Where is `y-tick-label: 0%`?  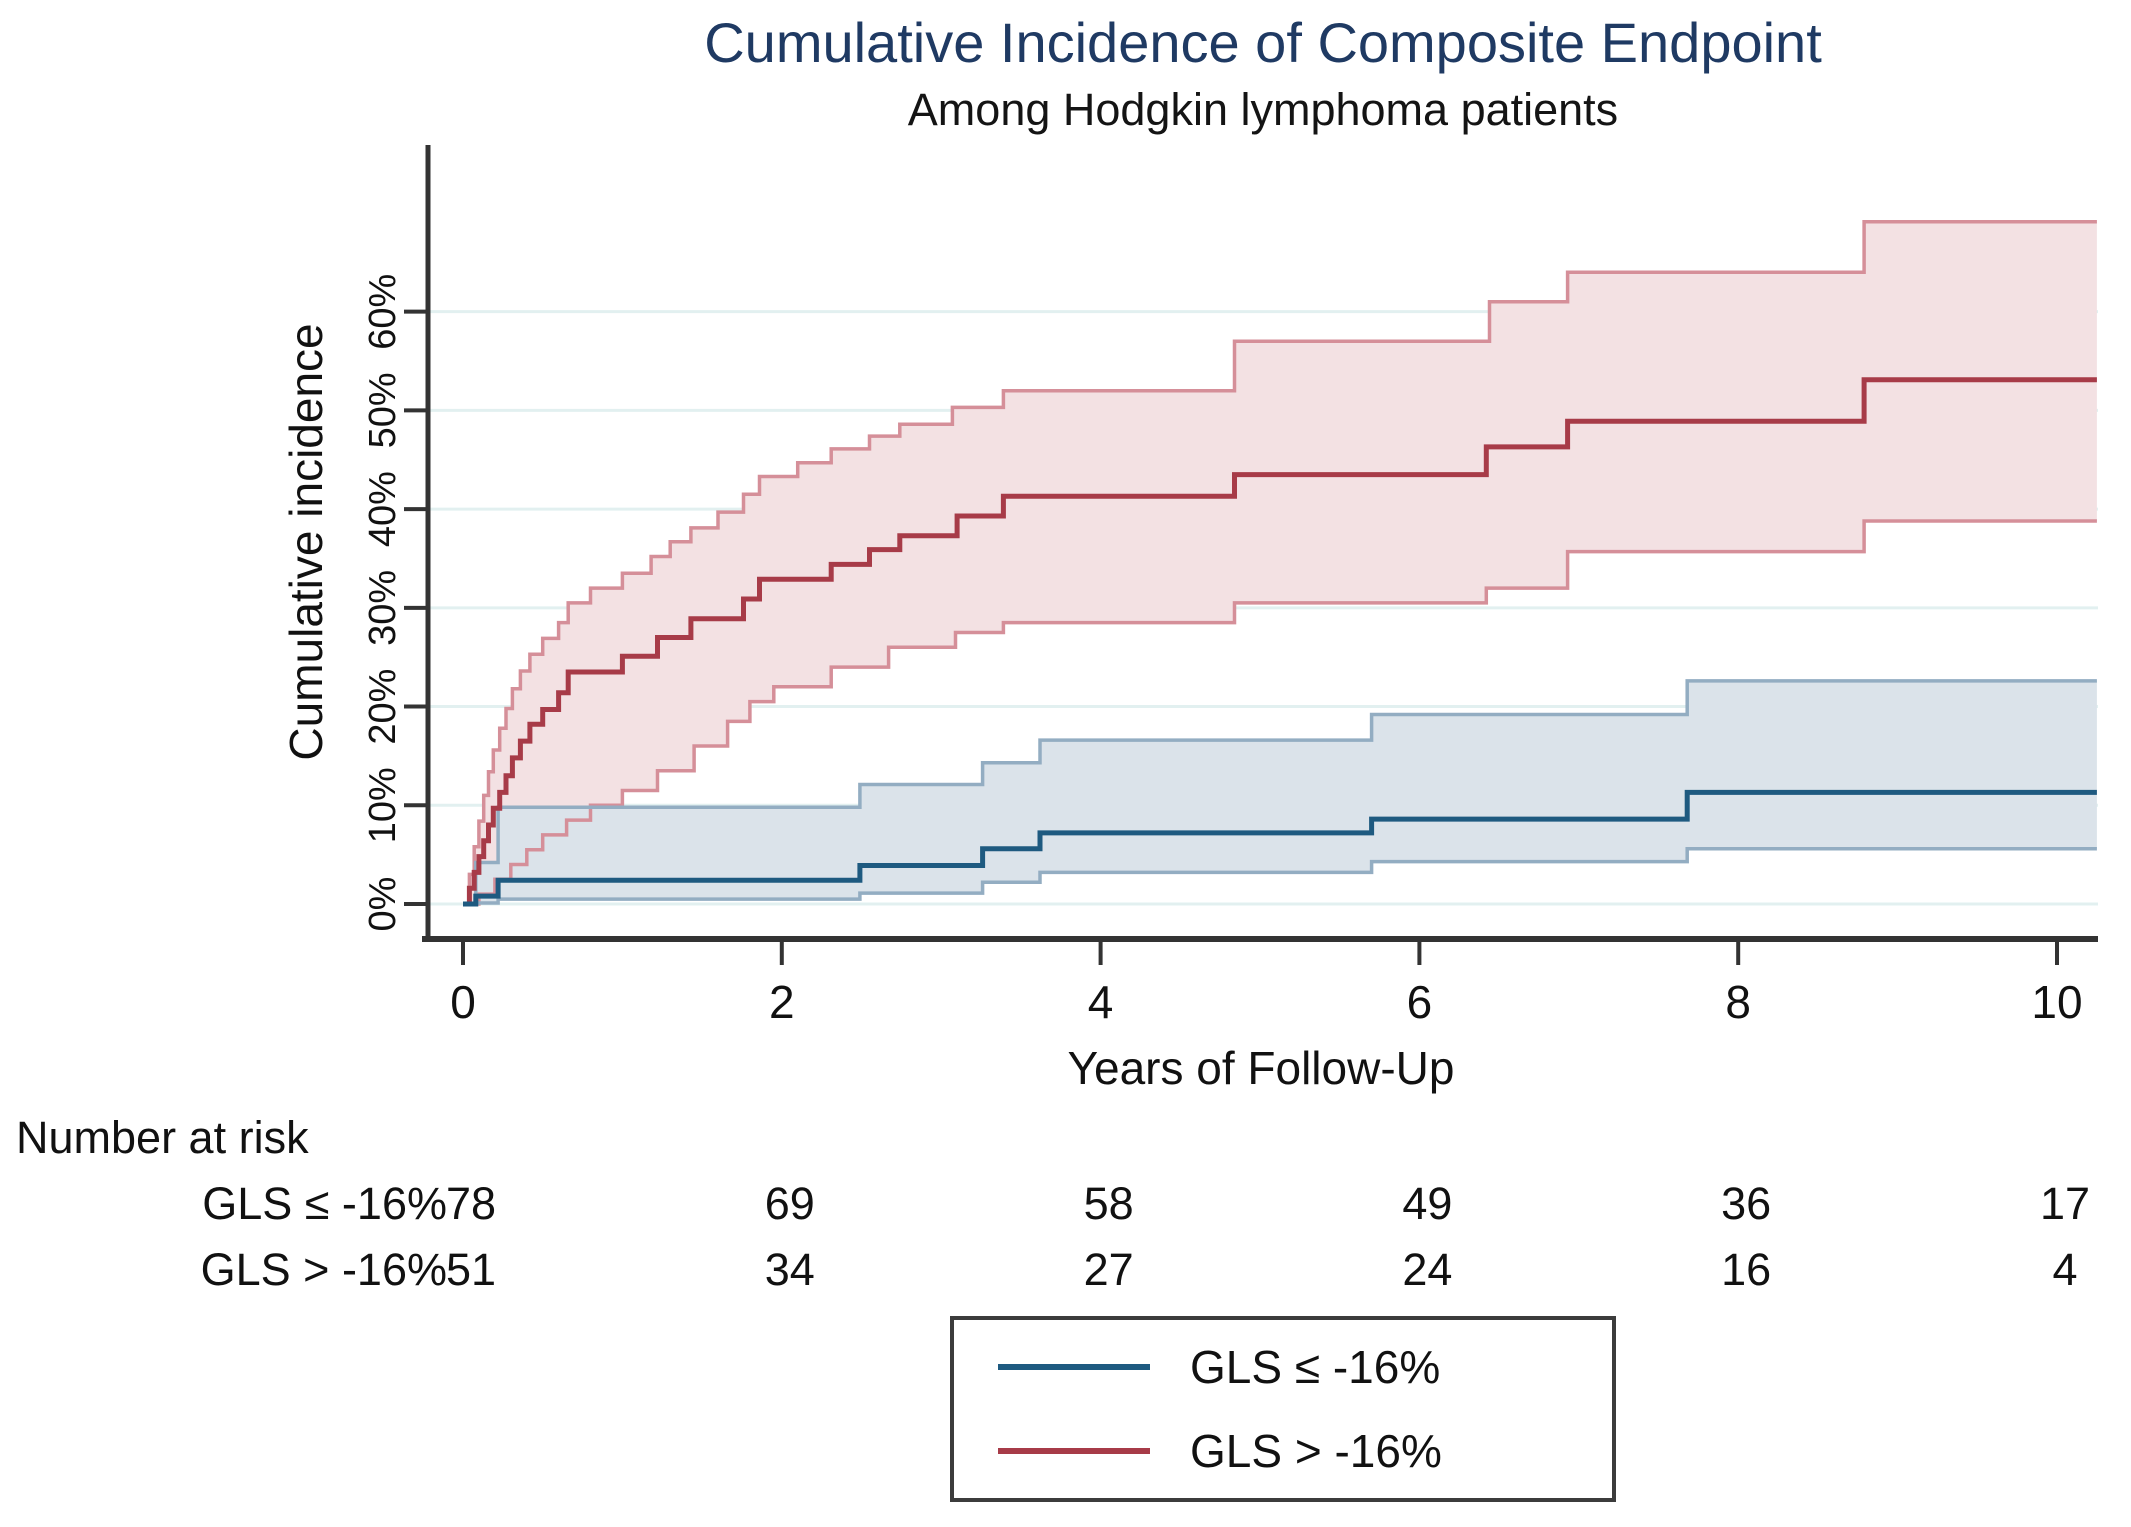 y-tick-label: 0% is located at coordinates (383, 904).